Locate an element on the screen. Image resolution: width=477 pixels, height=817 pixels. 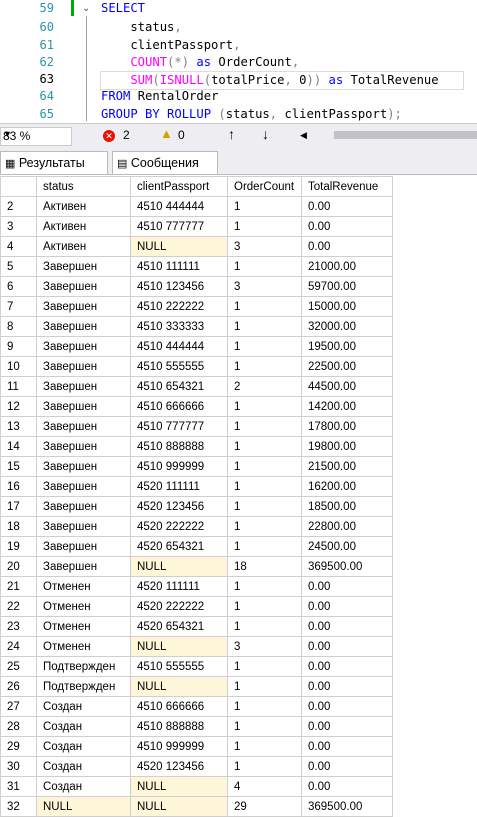
table-row: 29 Создан 4510 999999 1 0.00 is located at coordinates (196, 746).